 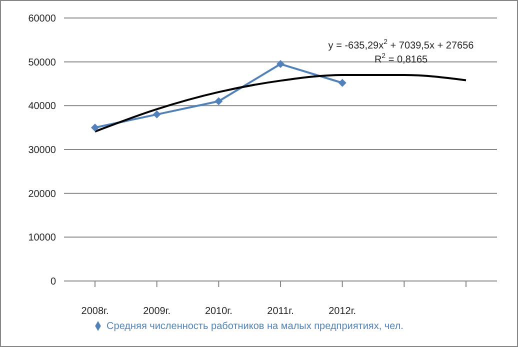 I want to click on y-tick-label: 50000, so click(x=42, y=62).